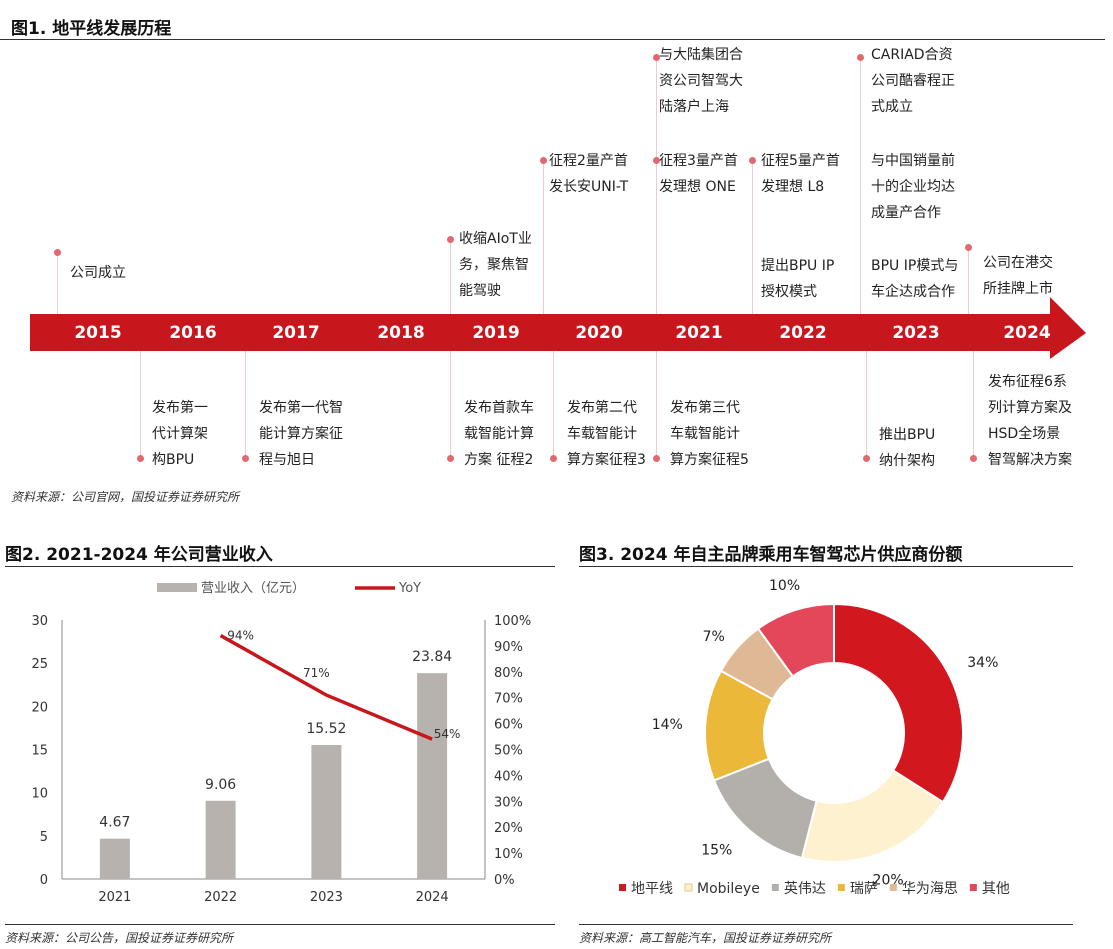 The width and height of the screenshot is (1113, 949). What do you see at coordinates (508, 673) in the screenshot?
I see `y2-tick-label: 80%` at bounding box center [508, 673].